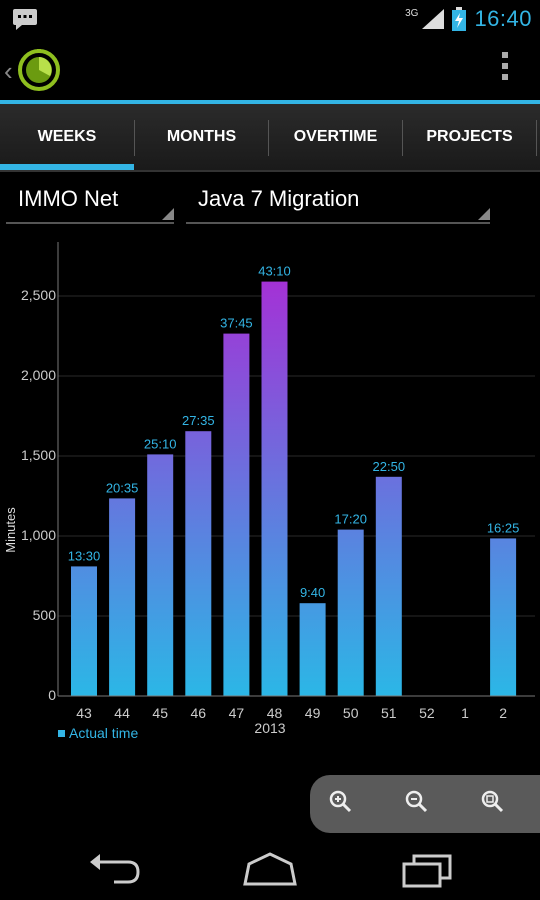  I want to click on network-type: 3G, so click(412, 13).